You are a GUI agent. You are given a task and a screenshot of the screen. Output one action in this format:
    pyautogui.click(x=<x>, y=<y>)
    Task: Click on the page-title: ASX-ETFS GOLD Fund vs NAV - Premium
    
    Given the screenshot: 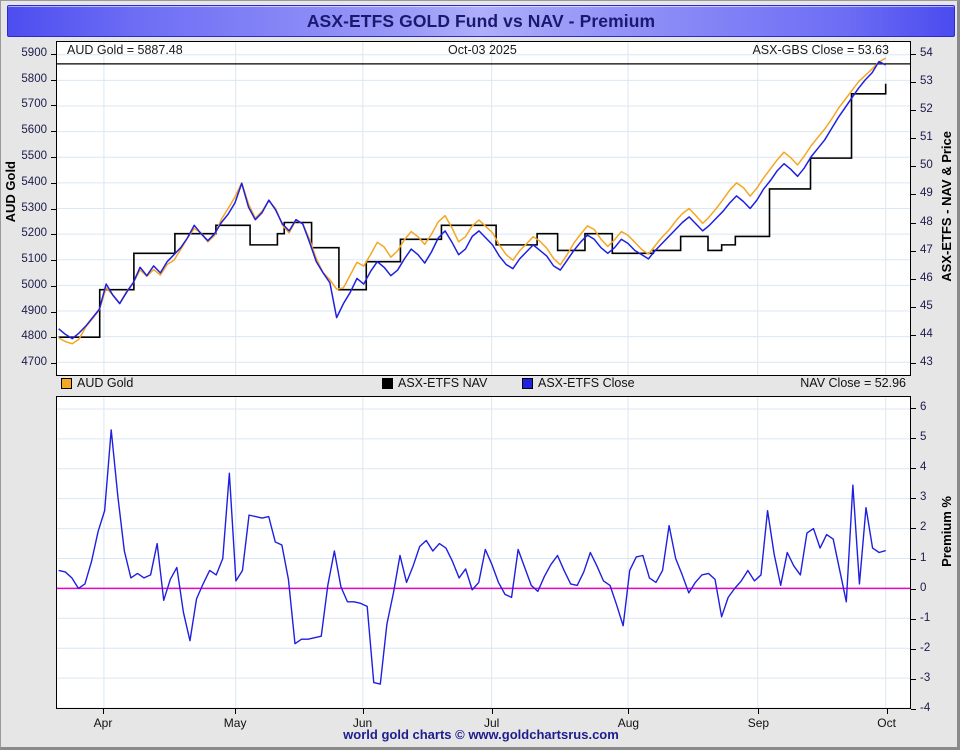 What is the action you would take?
    pyautogui.click(x=481, y=20)
    